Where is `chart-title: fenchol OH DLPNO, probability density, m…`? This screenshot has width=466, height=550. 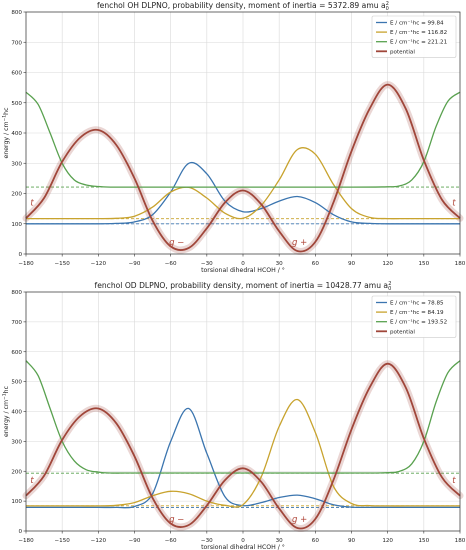
chart-title: fenchol OH DLPNO, probability density, m… is located at coordinates (243, 6).